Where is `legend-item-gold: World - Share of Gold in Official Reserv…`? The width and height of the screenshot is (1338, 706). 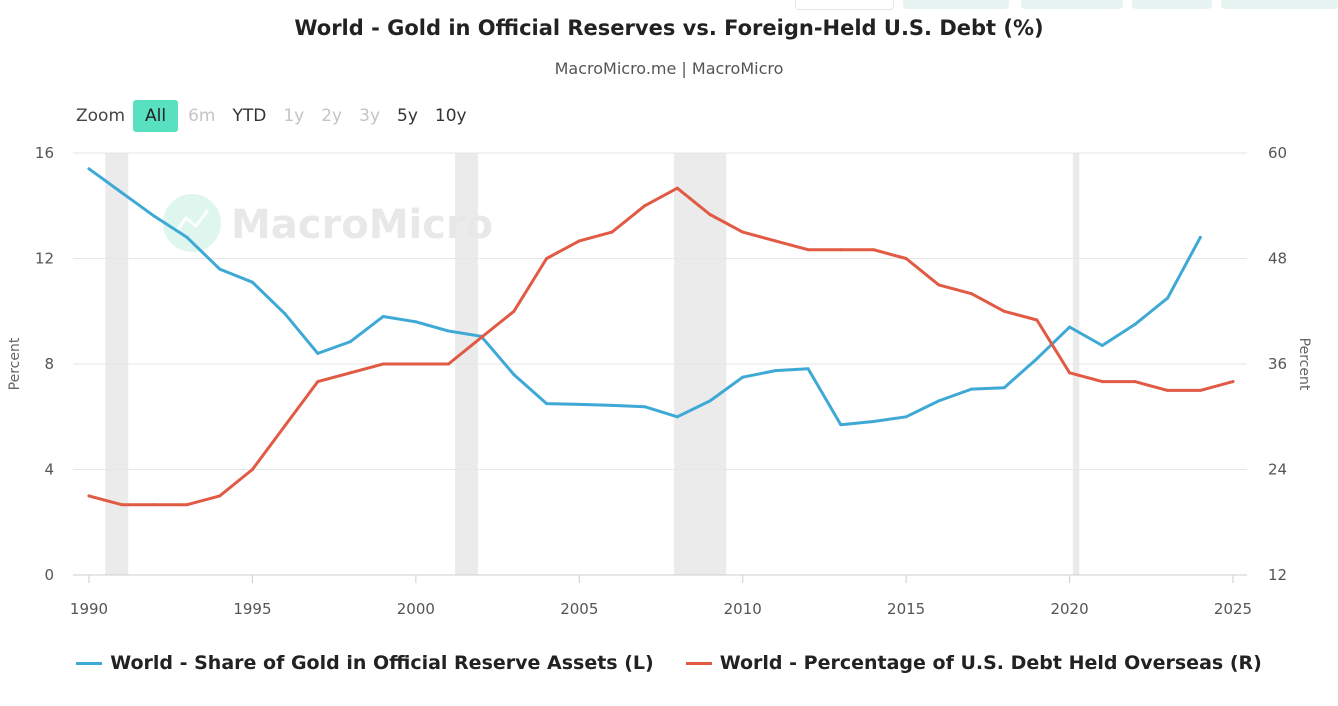
legend-item-gold: World - Share of Gold in Official Reserv… is located at coordinates (365, 663).